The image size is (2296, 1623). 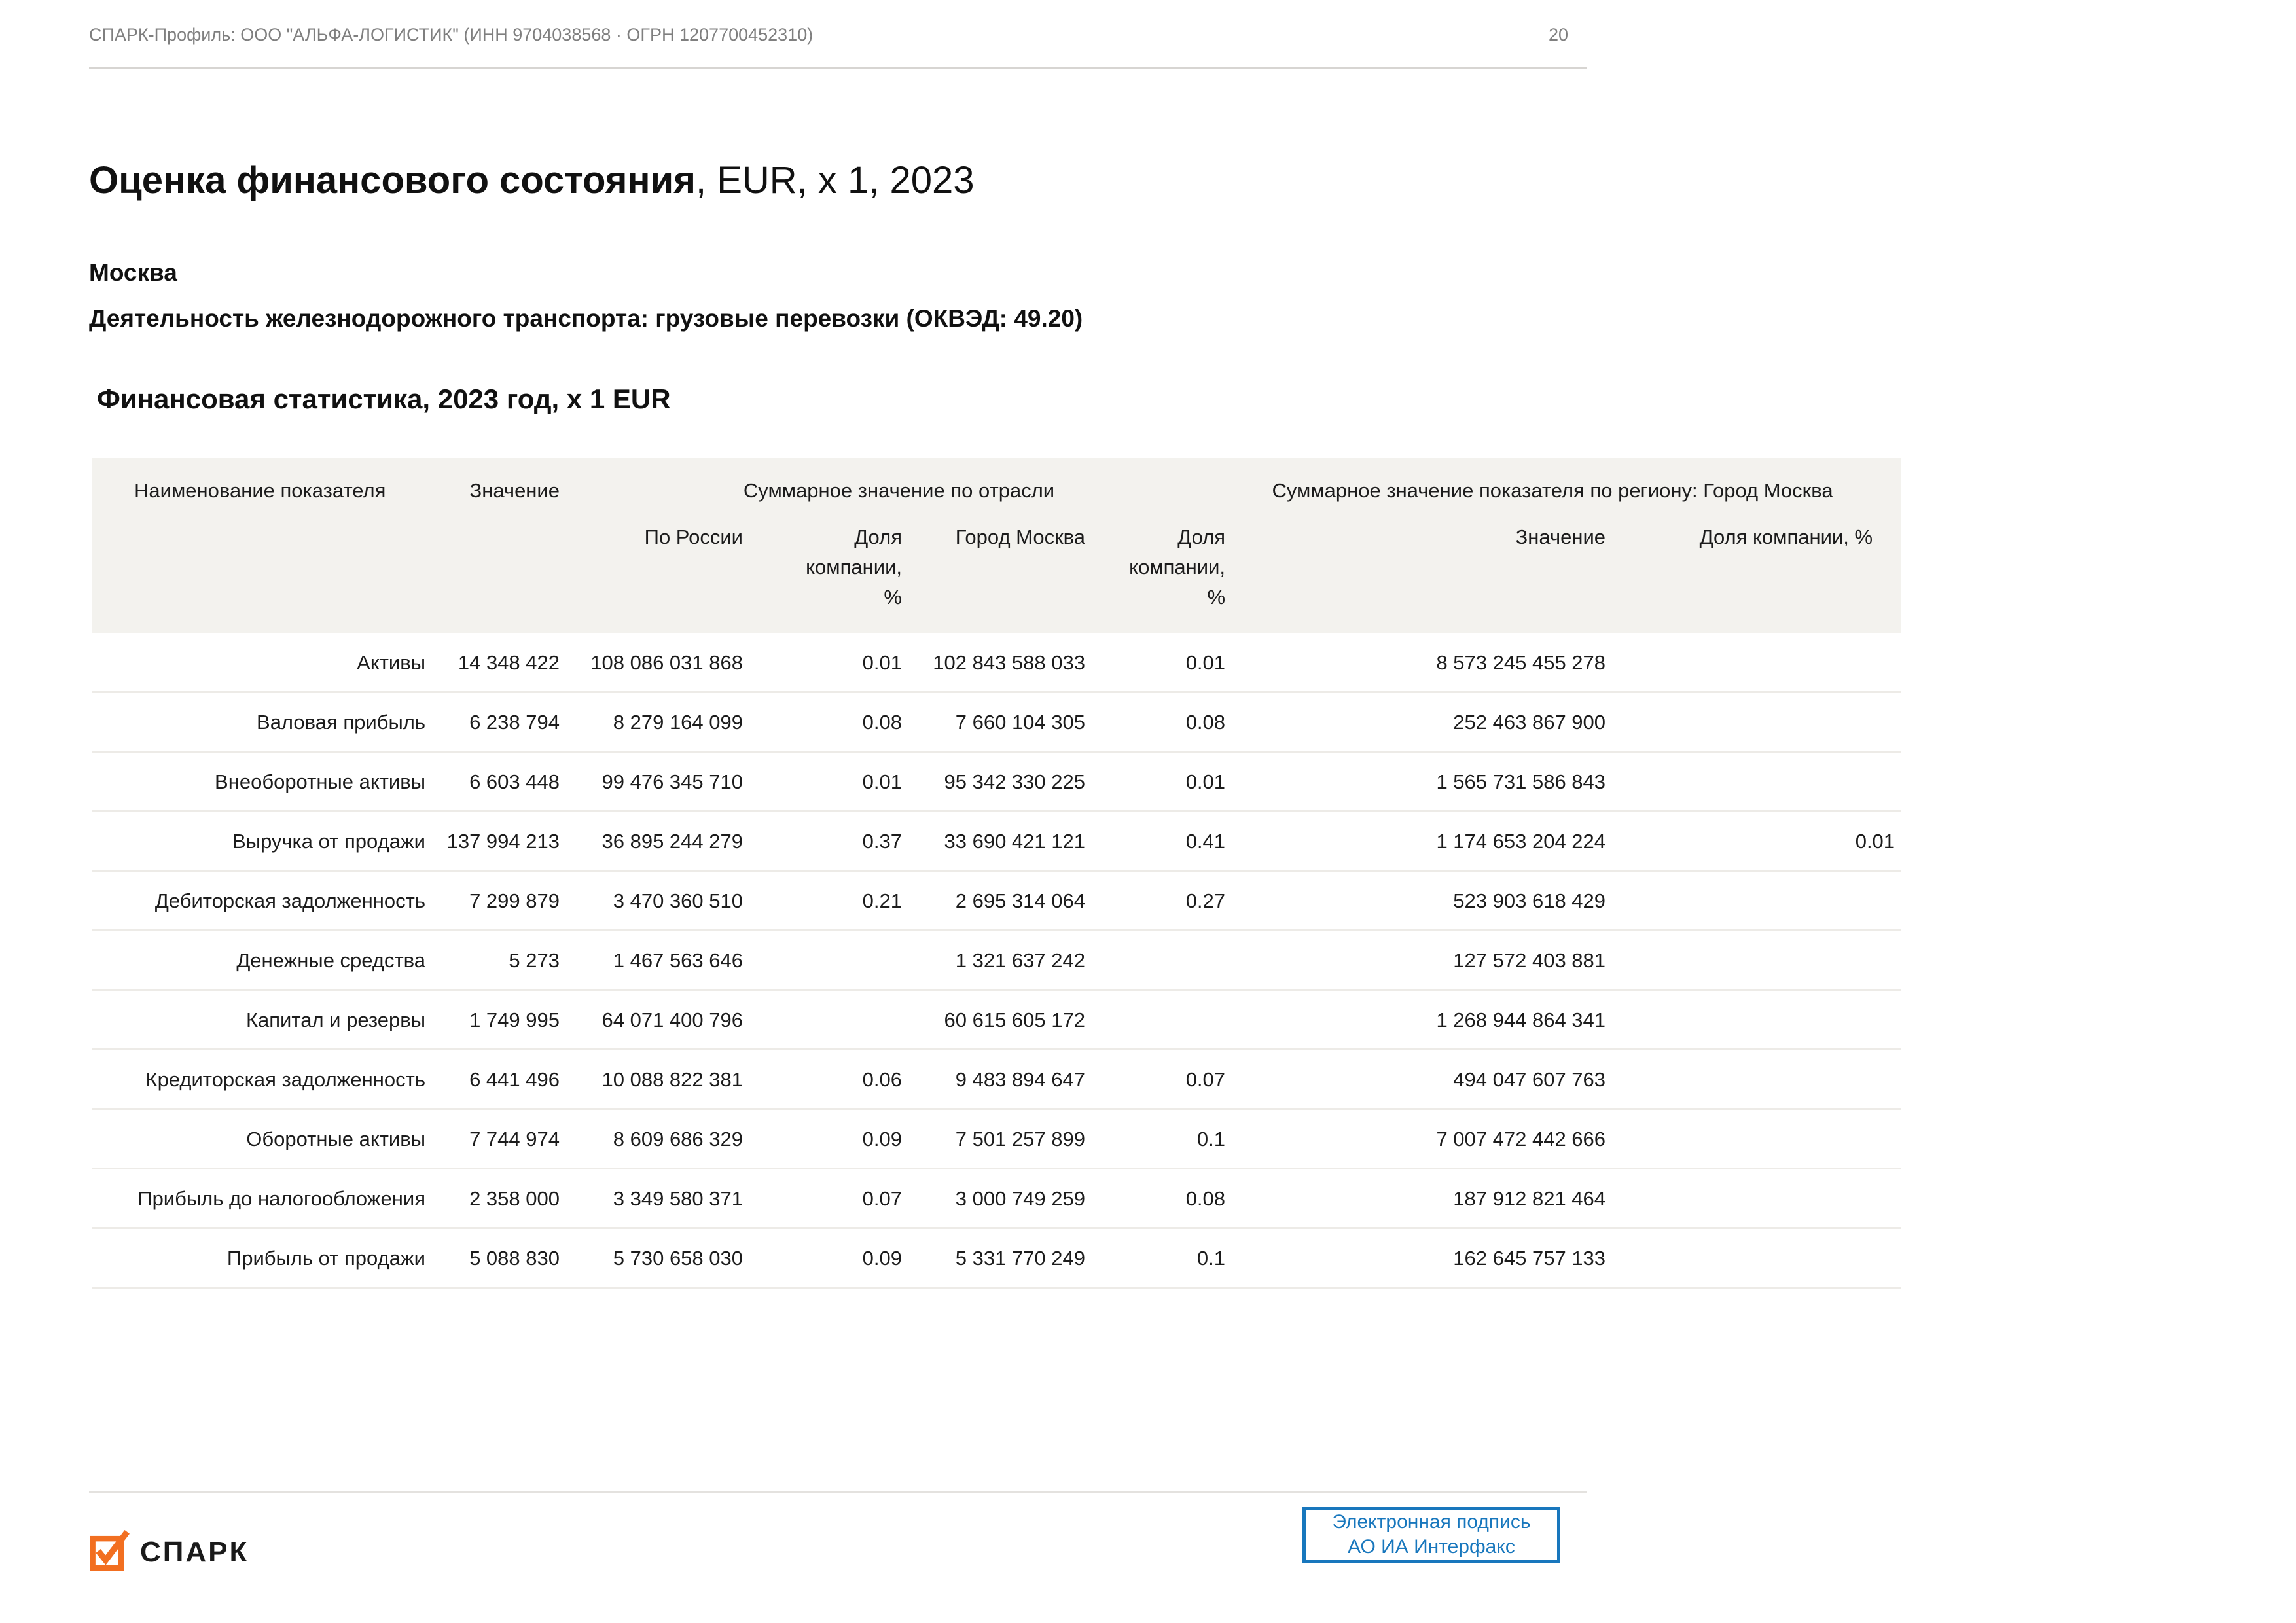 What do you see at coordinates (828, 570) in the screenshot?
I see `col-header-company-share-russia: Доля компании, %` at bounding box center [828, 570].